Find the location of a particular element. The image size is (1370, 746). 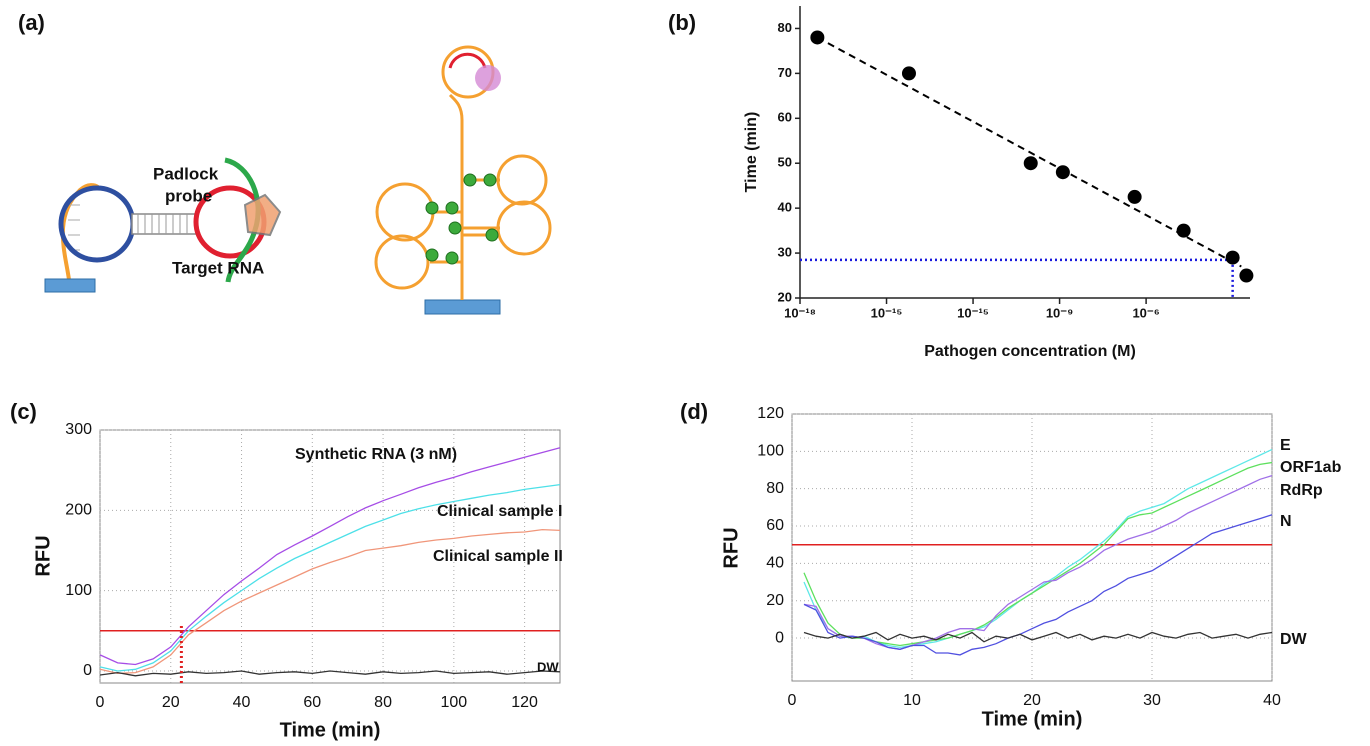

y-tick-label: 70 is located at coordinates (785, 72).